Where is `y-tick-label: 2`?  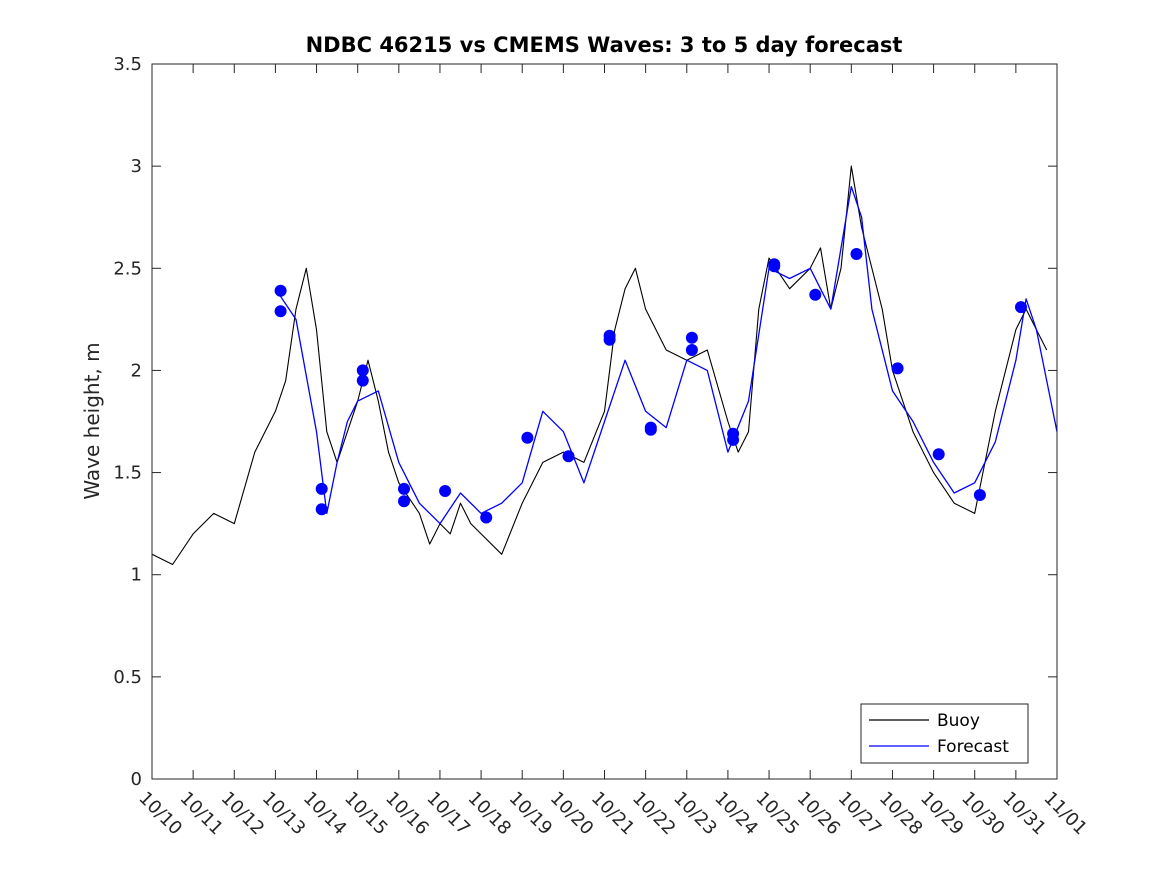 y-tick-label: 2 is located at coordinates (136, 370).